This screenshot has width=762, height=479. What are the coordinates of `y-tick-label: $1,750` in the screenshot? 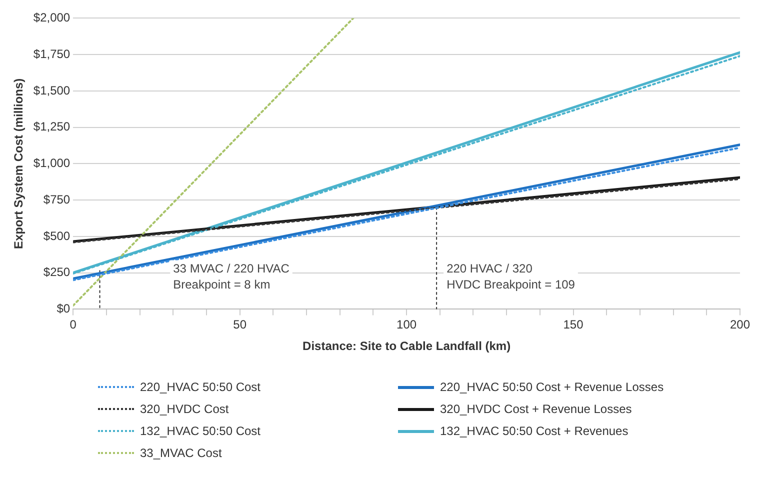 It's located at (51, 53).